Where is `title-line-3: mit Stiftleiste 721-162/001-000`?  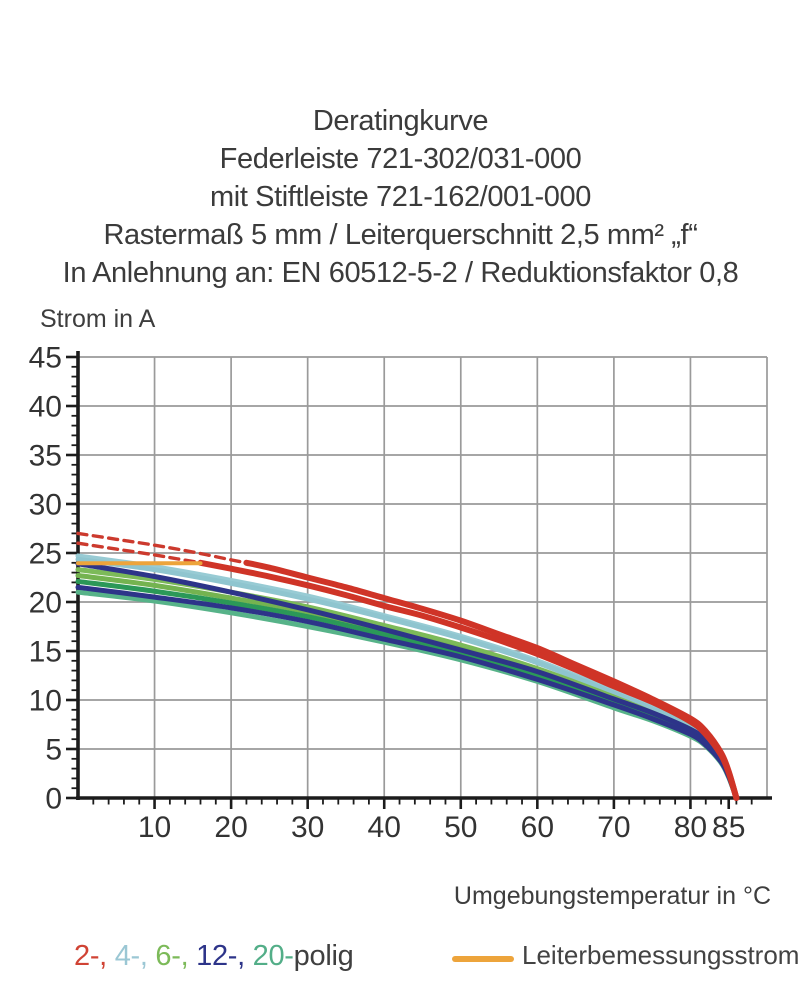
title-line-3: mit Stiftleiste 721-162/001-000 is located at coordinates (400, 197).